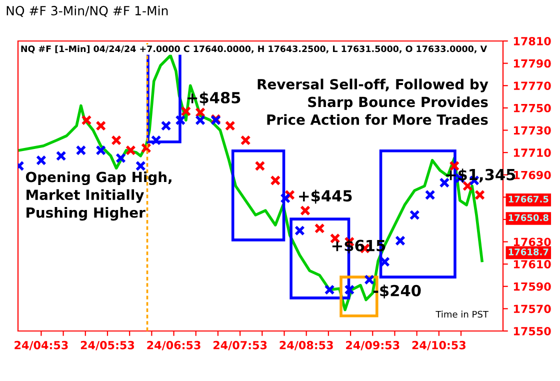  What do you see at coordinates (528, 218) in the screenshot?
I see `text: 17650.8` at bounding box center [528, 218].